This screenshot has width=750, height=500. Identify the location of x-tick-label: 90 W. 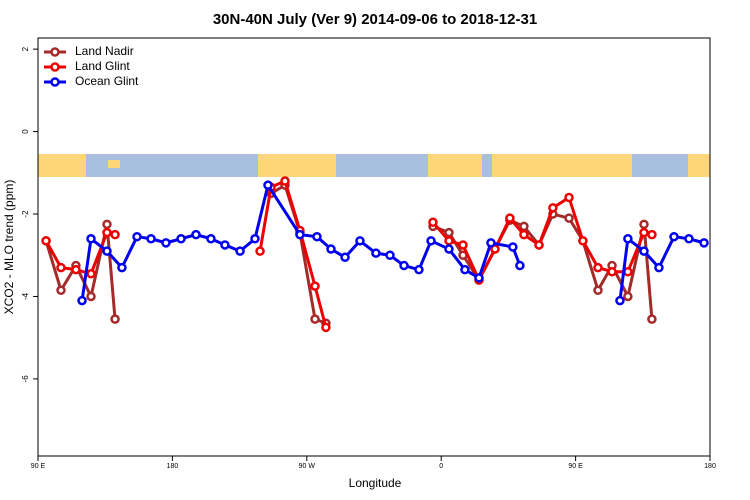
(307, 466).